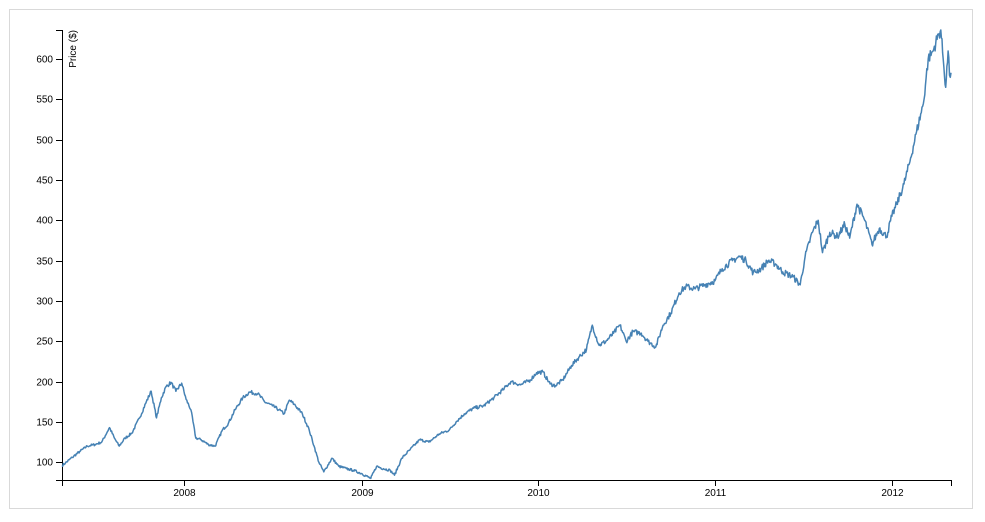 Image resolution: width=985 pixels, height=522 pixels. Describe the element at coordinates (184, 493) in the screenshot. I see `x-tick-label: 2008` at that location.